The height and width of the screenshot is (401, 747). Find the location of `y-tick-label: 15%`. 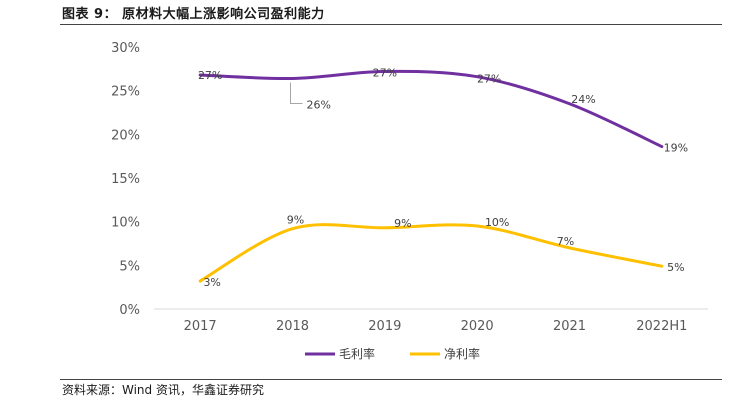

y-tick-label: 15% is located at coordinates (125, 179).